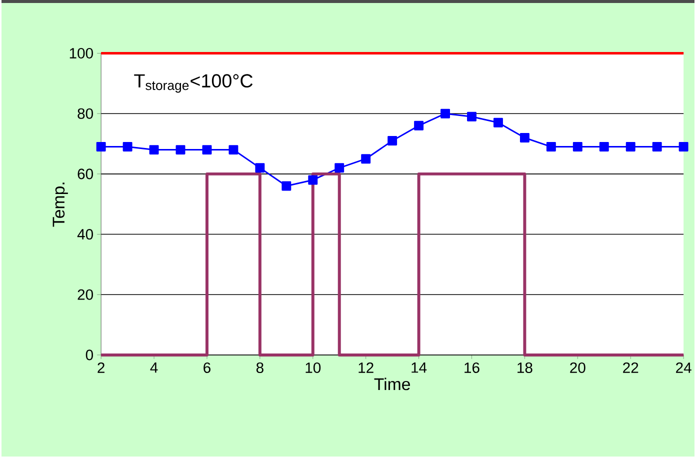 The image size is (696, 457). I want to click on x-tick-label: 8, so click(260, 368).